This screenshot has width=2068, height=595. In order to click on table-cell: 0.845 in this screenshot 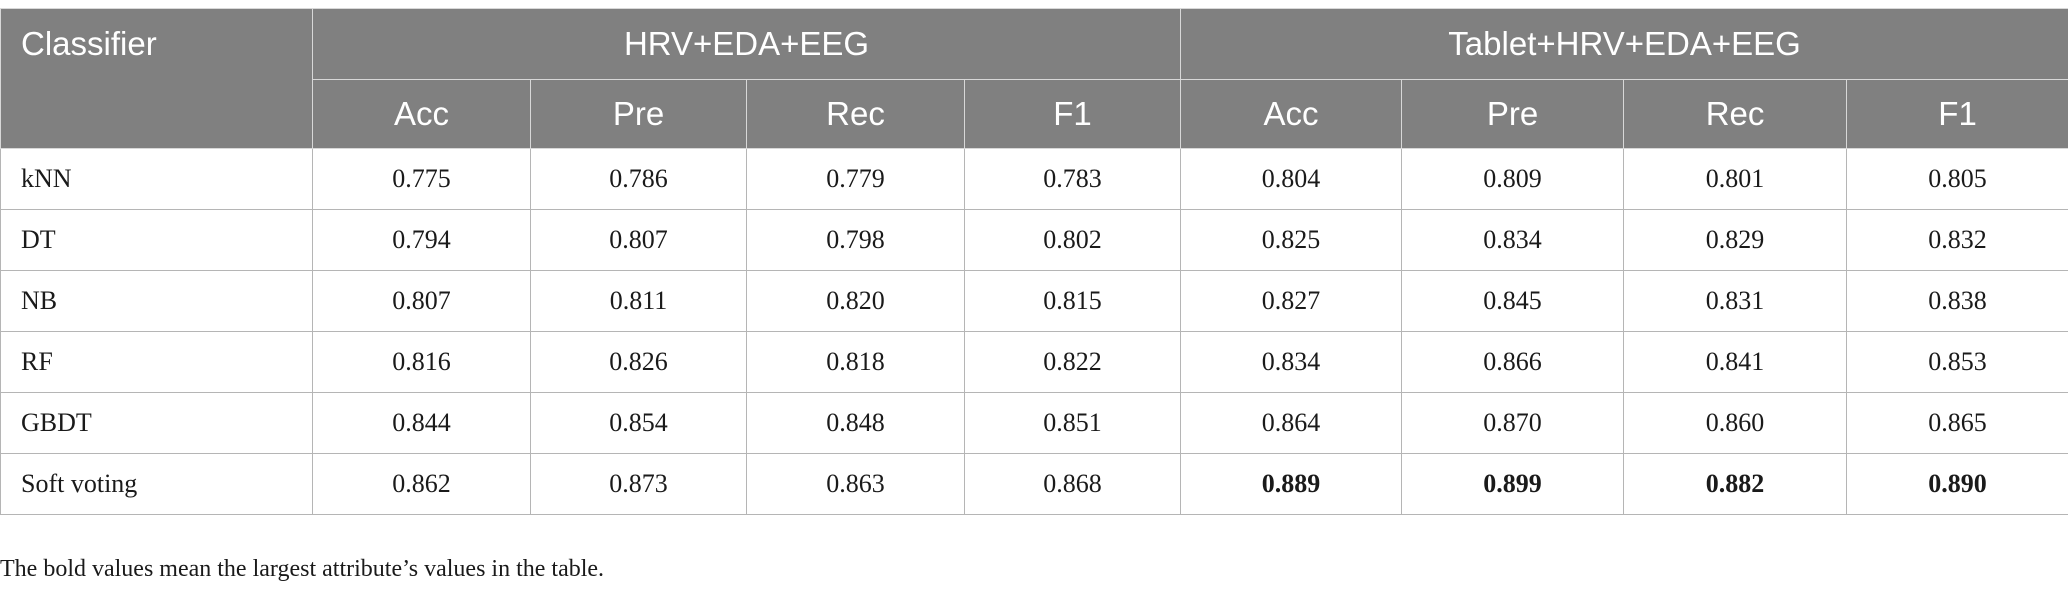, I will do `click(1513, 301)`.